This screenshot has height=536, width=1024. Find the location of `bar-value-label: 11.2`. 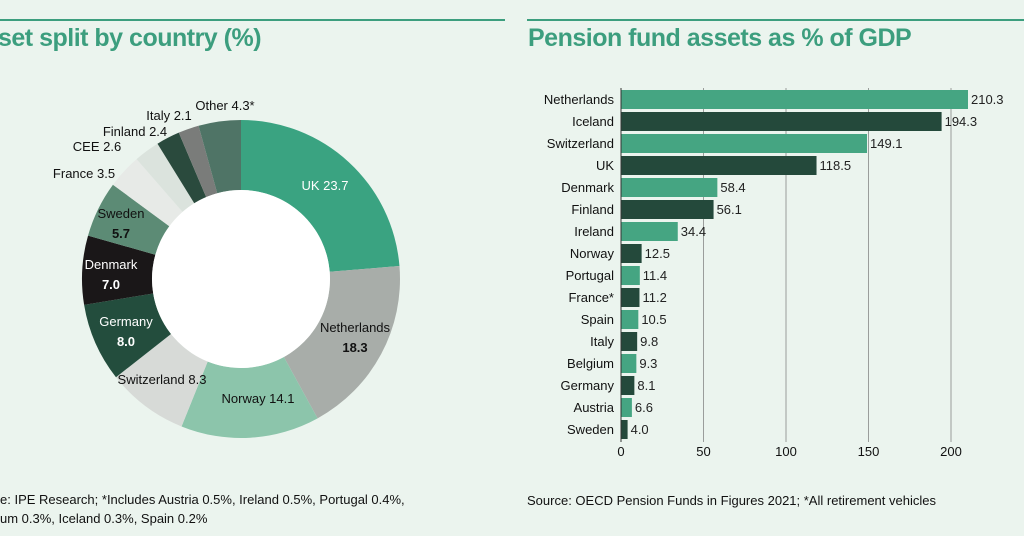

bar-value-label: 11.2 is located at coordinates (654, 297).